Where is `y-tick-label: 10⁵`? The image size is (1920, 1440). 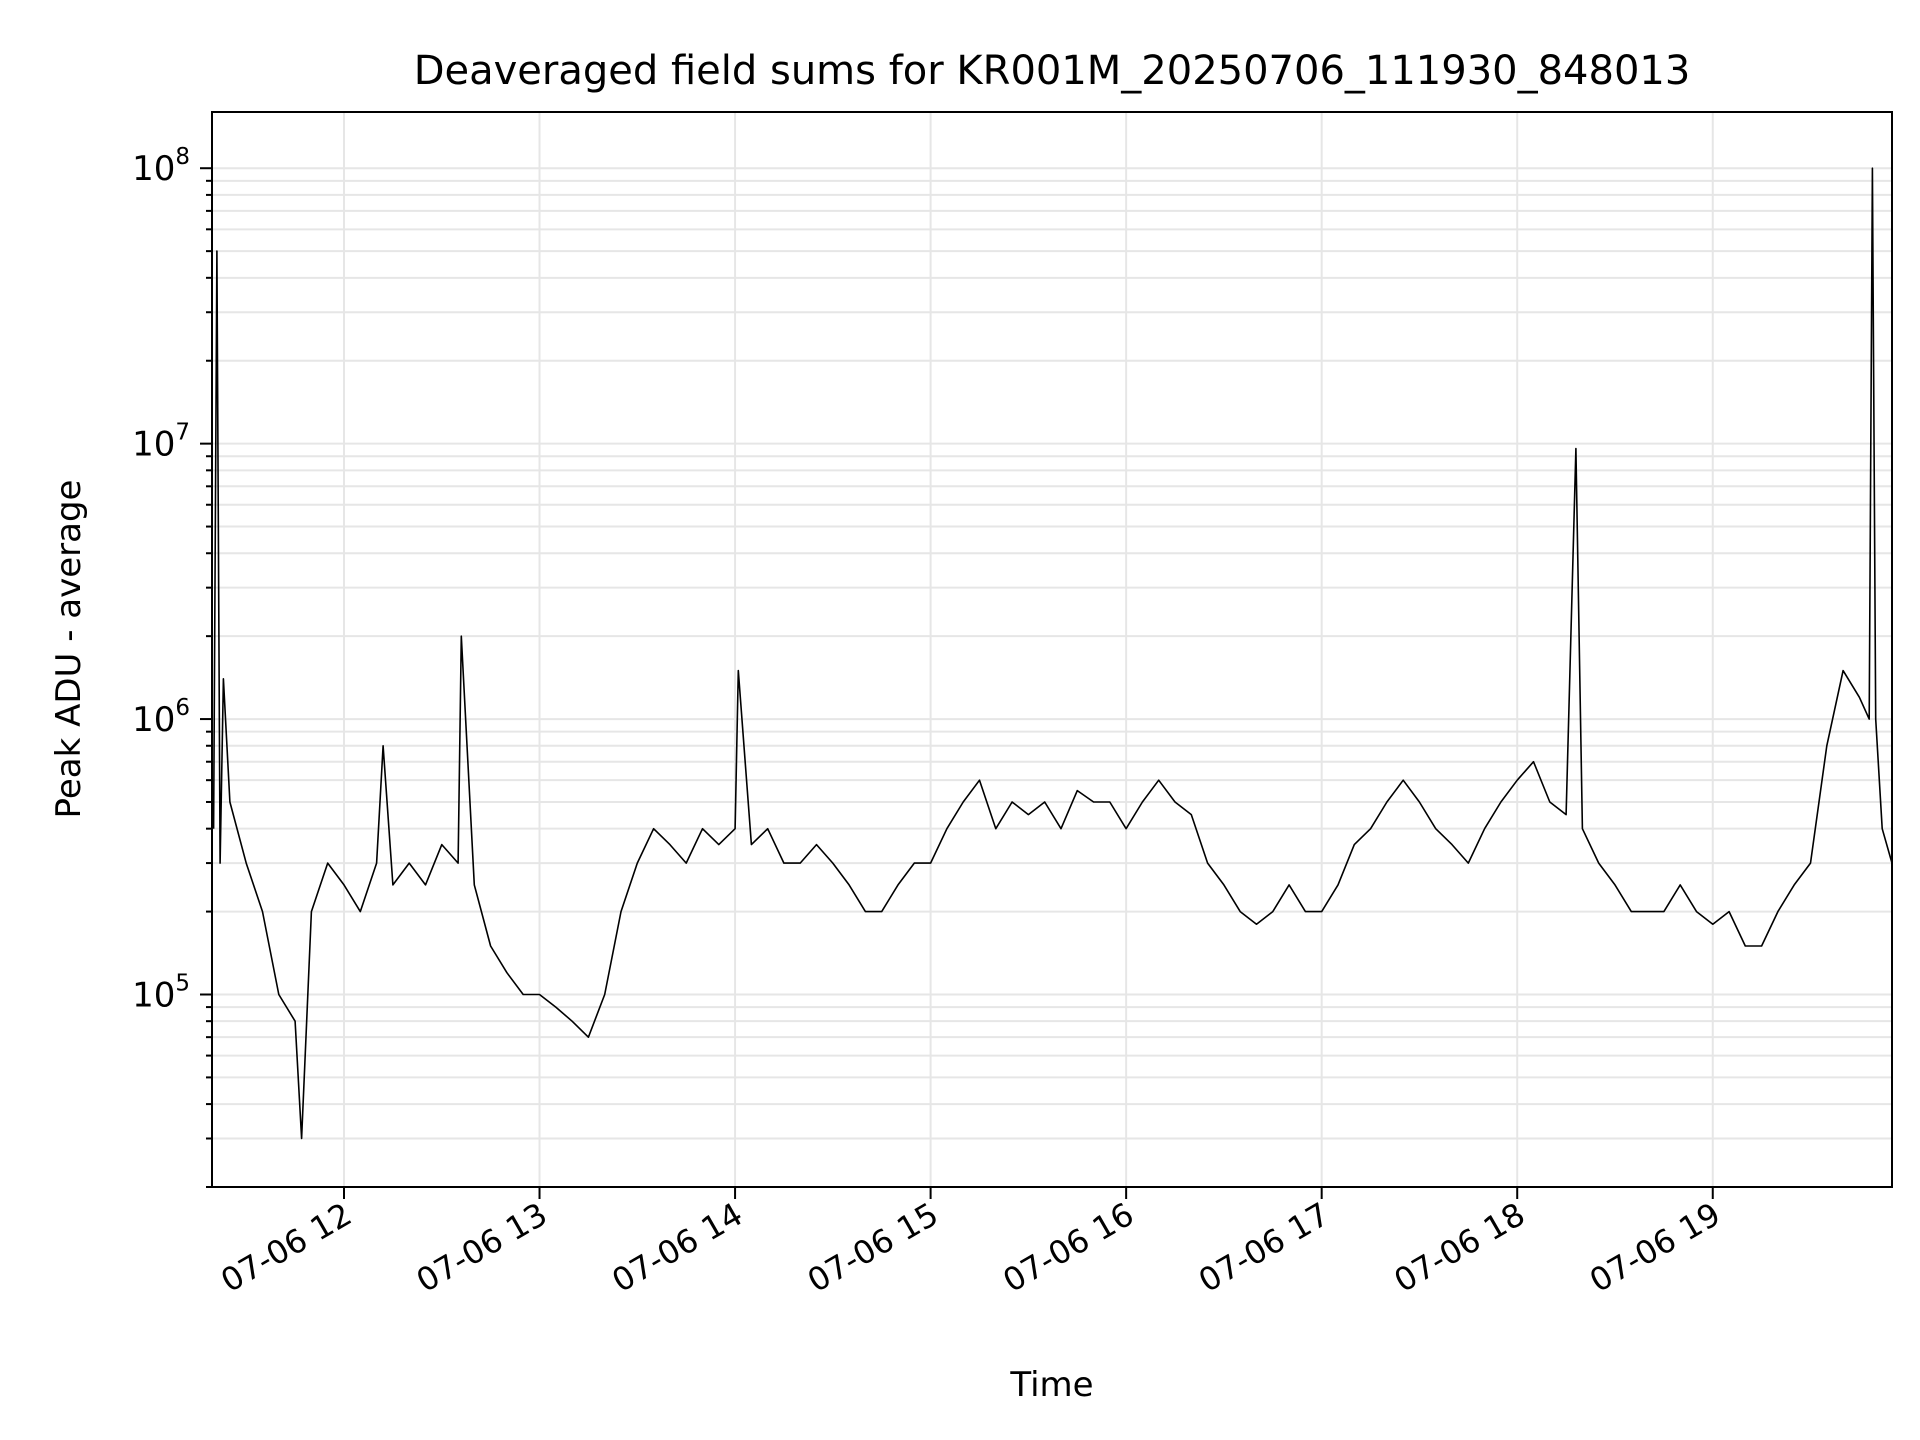 y-tick-label: 10⁵ is located at coordinates (161, 992).